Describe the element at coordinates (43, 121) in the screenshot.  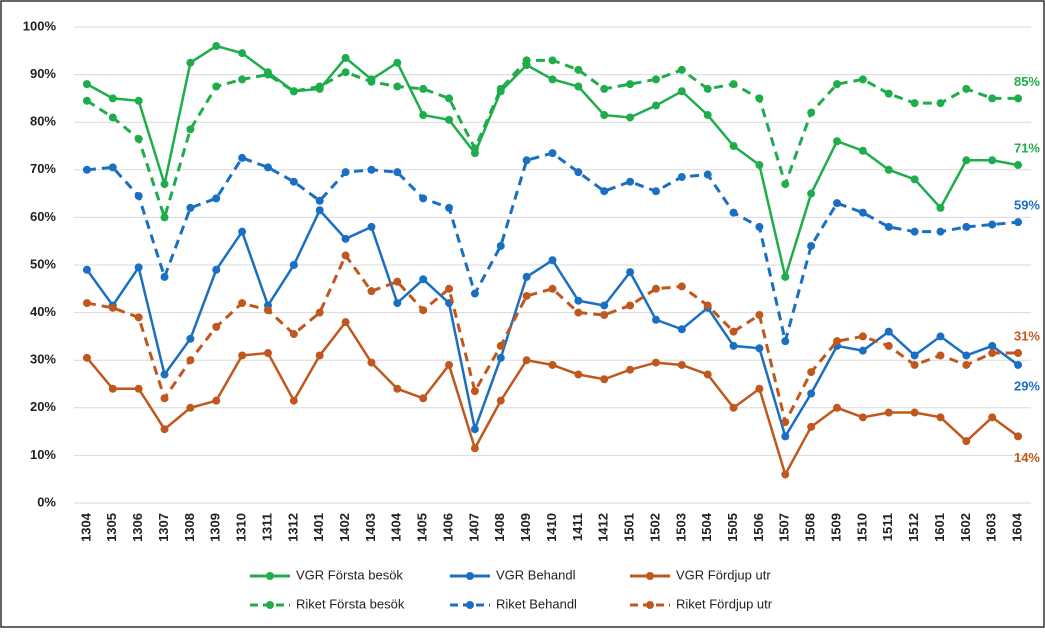
I see `y-tick-label: 80%` at that location.